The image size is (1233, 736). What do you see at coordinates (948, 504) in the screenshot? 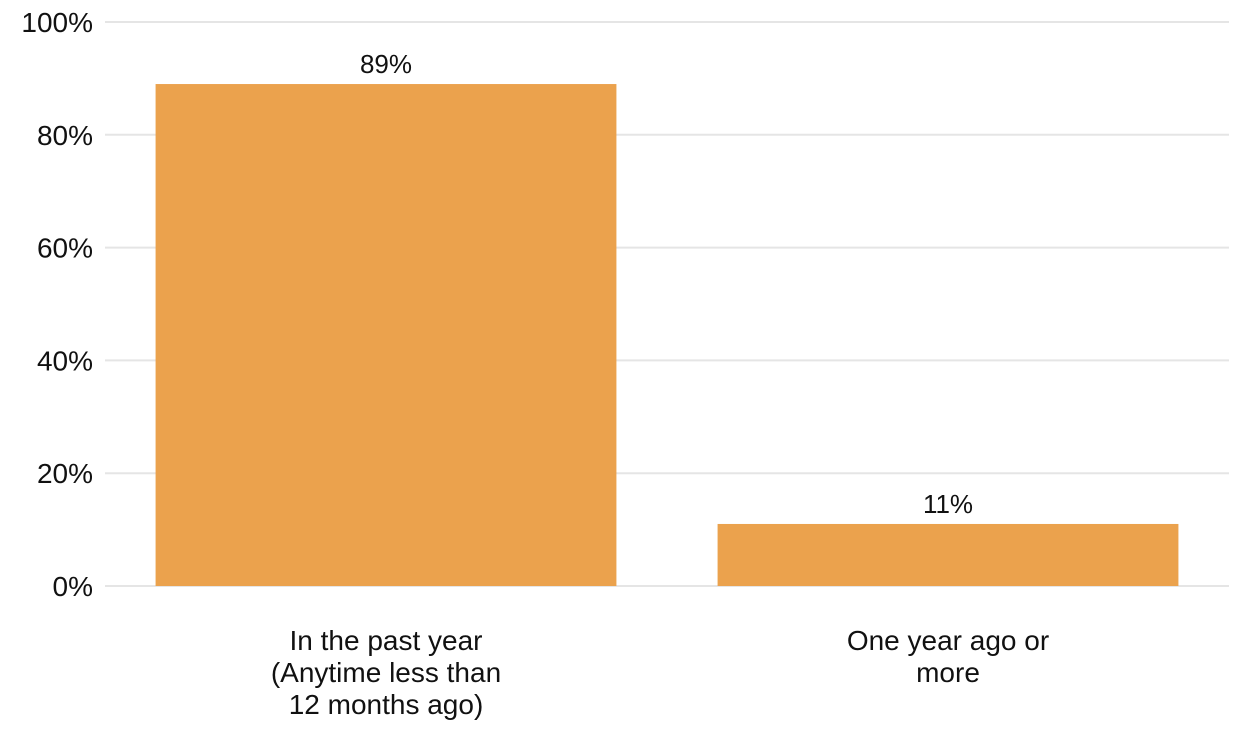
I see `bar-value-label: 11%` at bounding box center [948, 504].